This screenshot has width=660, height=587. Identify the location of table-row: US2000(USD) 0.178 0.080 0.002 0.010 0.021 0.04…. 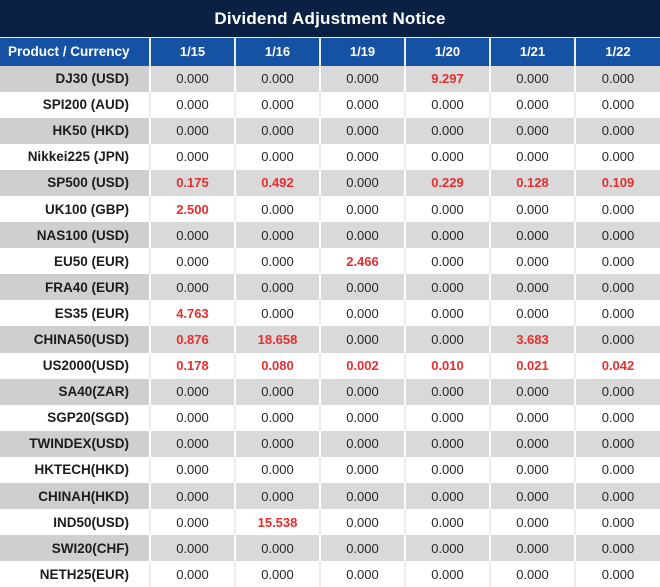
(330, 365).